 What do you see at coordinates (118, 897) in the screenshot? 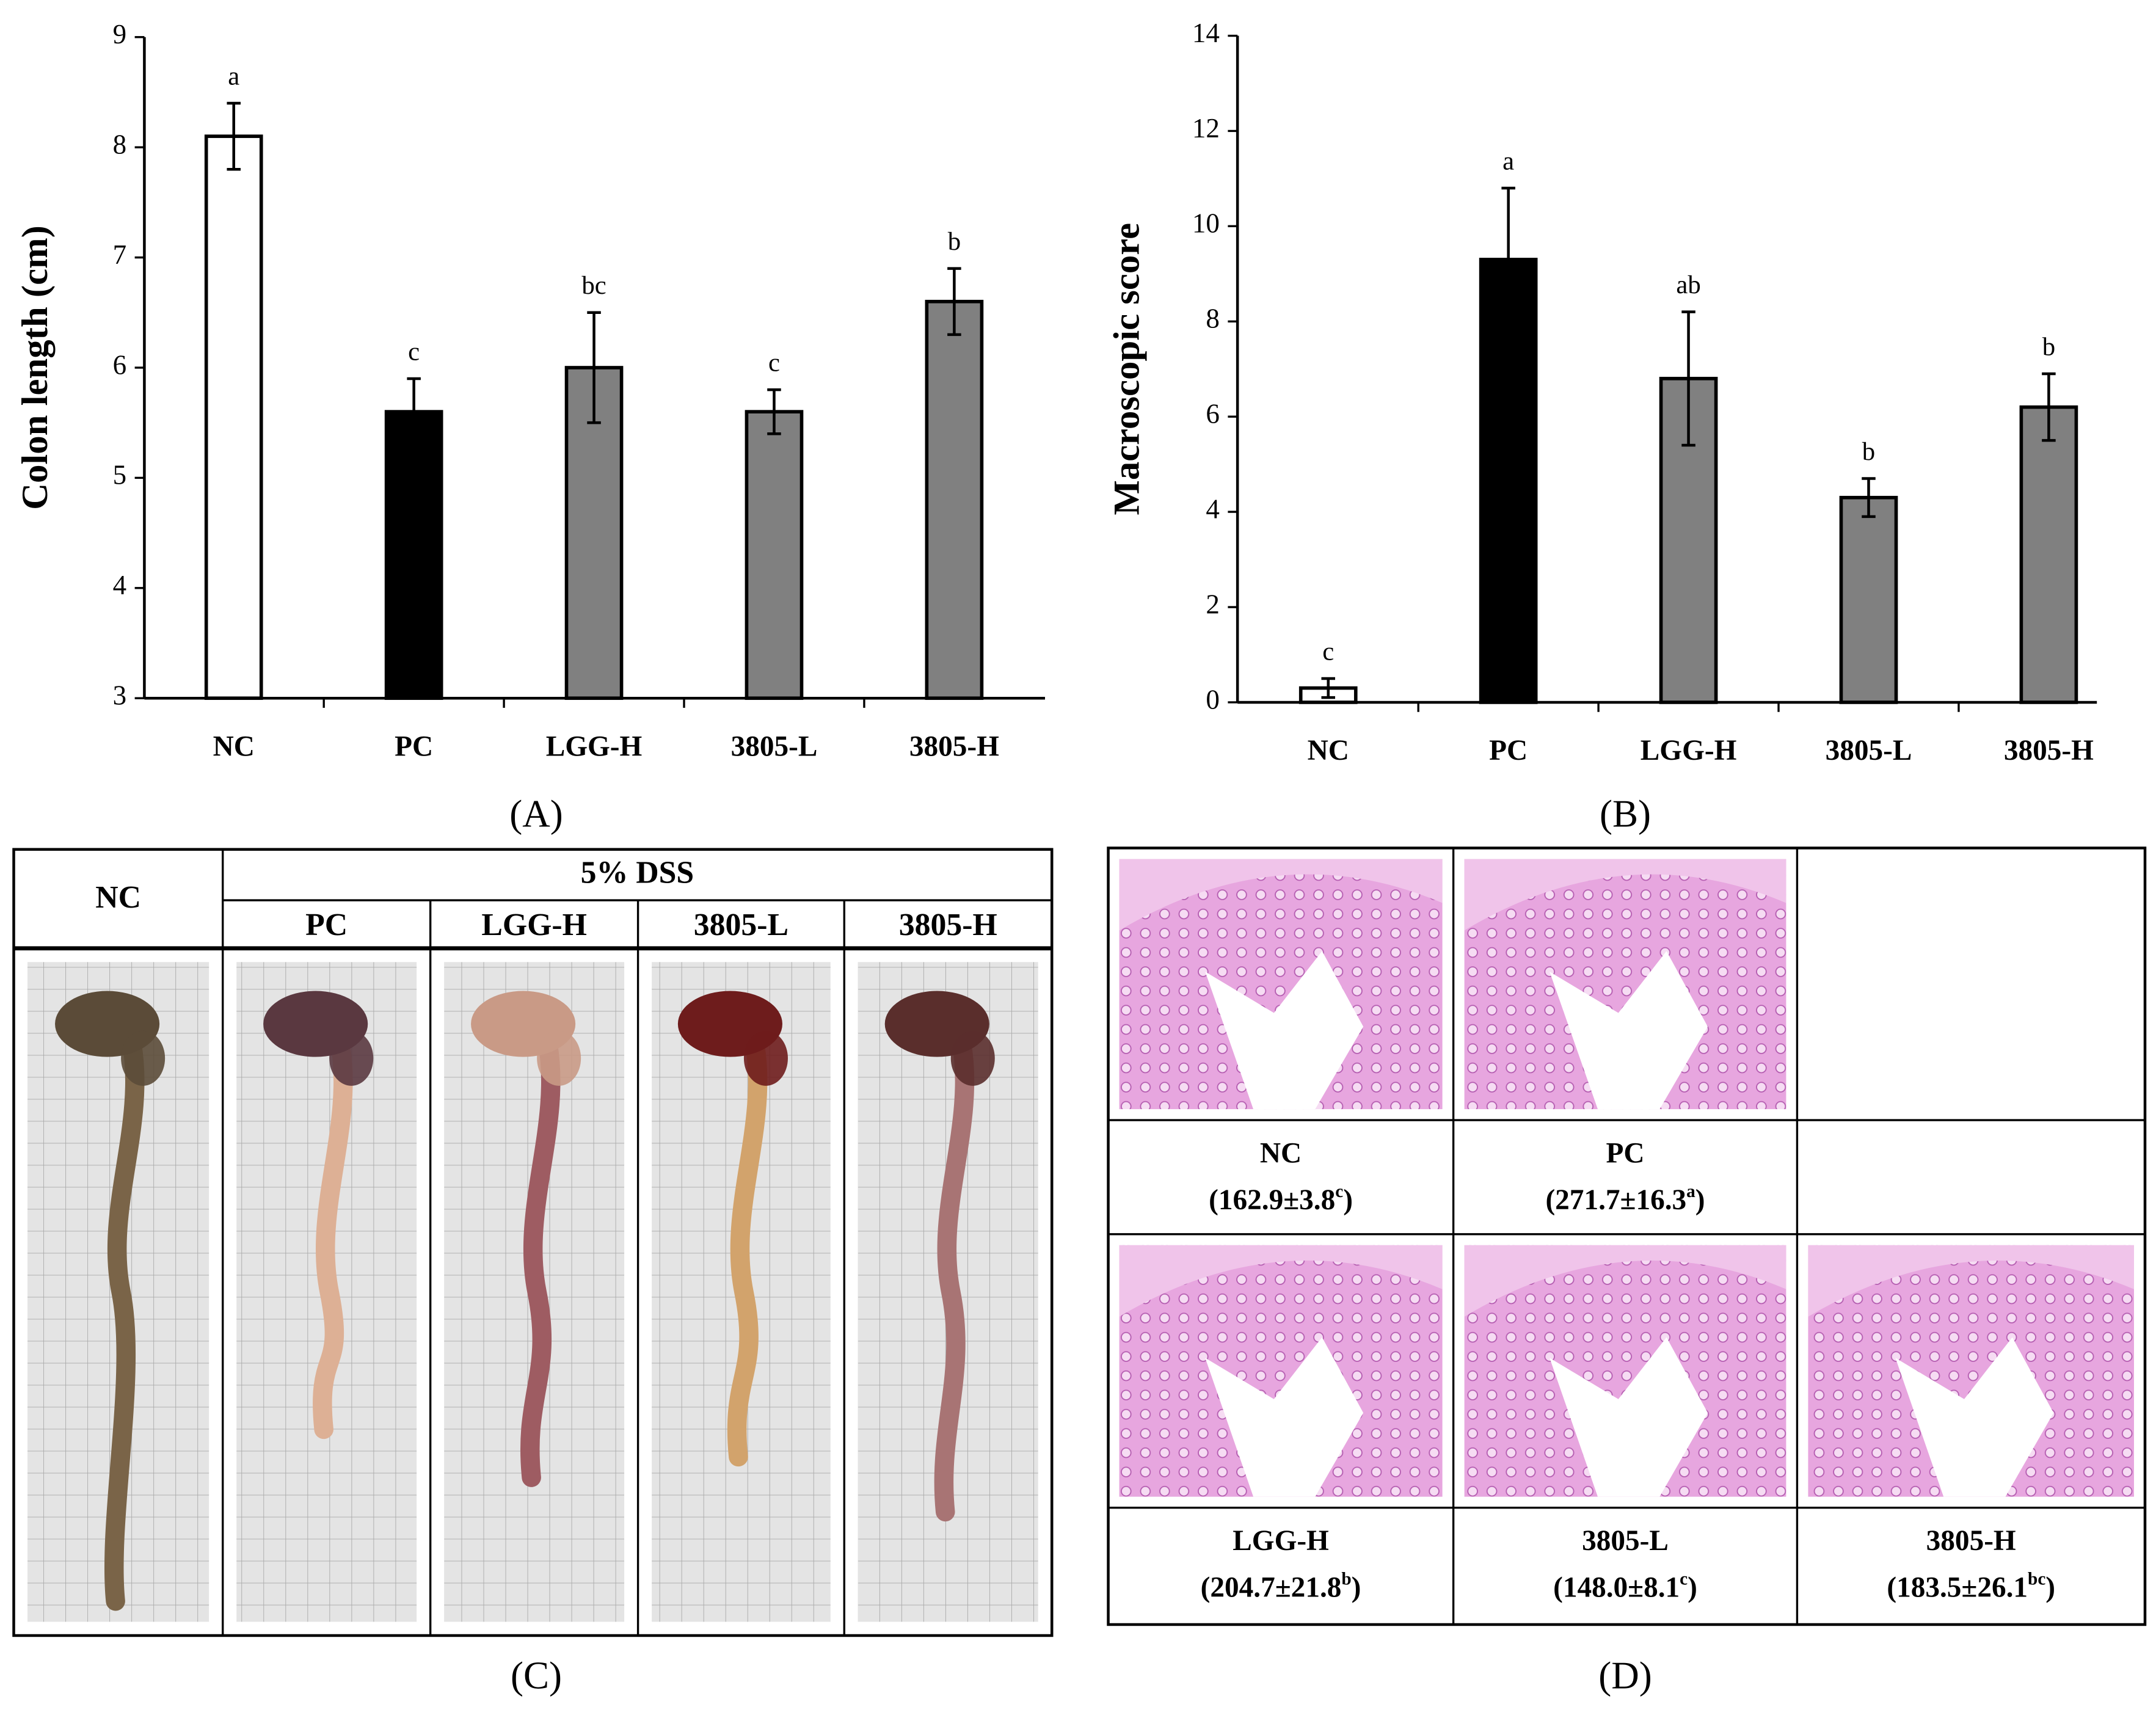
I see `column-header: NC` at bounding box center [118, 897].